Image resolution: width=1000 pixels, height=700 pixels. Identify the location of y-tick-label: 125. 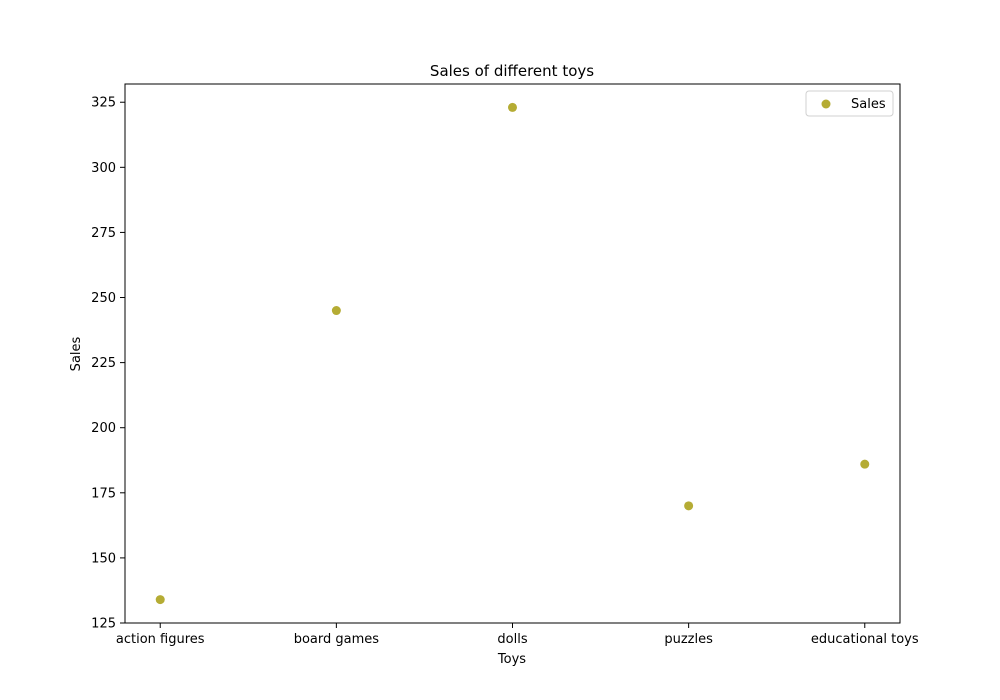
(103, 624).